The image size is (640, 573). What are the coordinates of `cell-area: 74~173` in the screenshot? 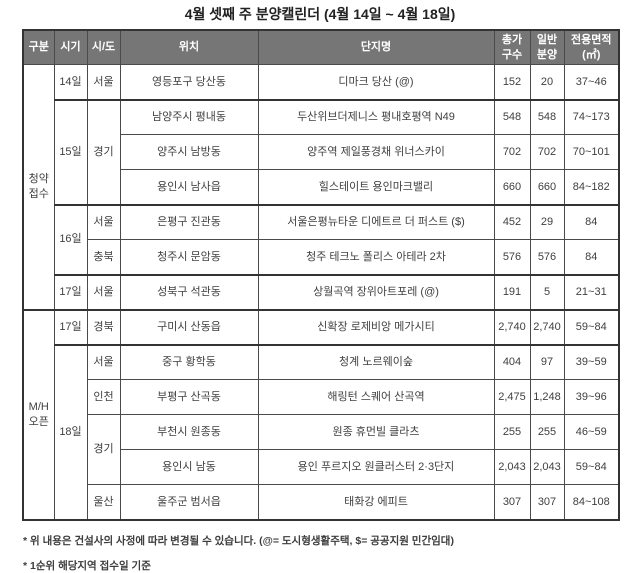 It's located at (591, 116).